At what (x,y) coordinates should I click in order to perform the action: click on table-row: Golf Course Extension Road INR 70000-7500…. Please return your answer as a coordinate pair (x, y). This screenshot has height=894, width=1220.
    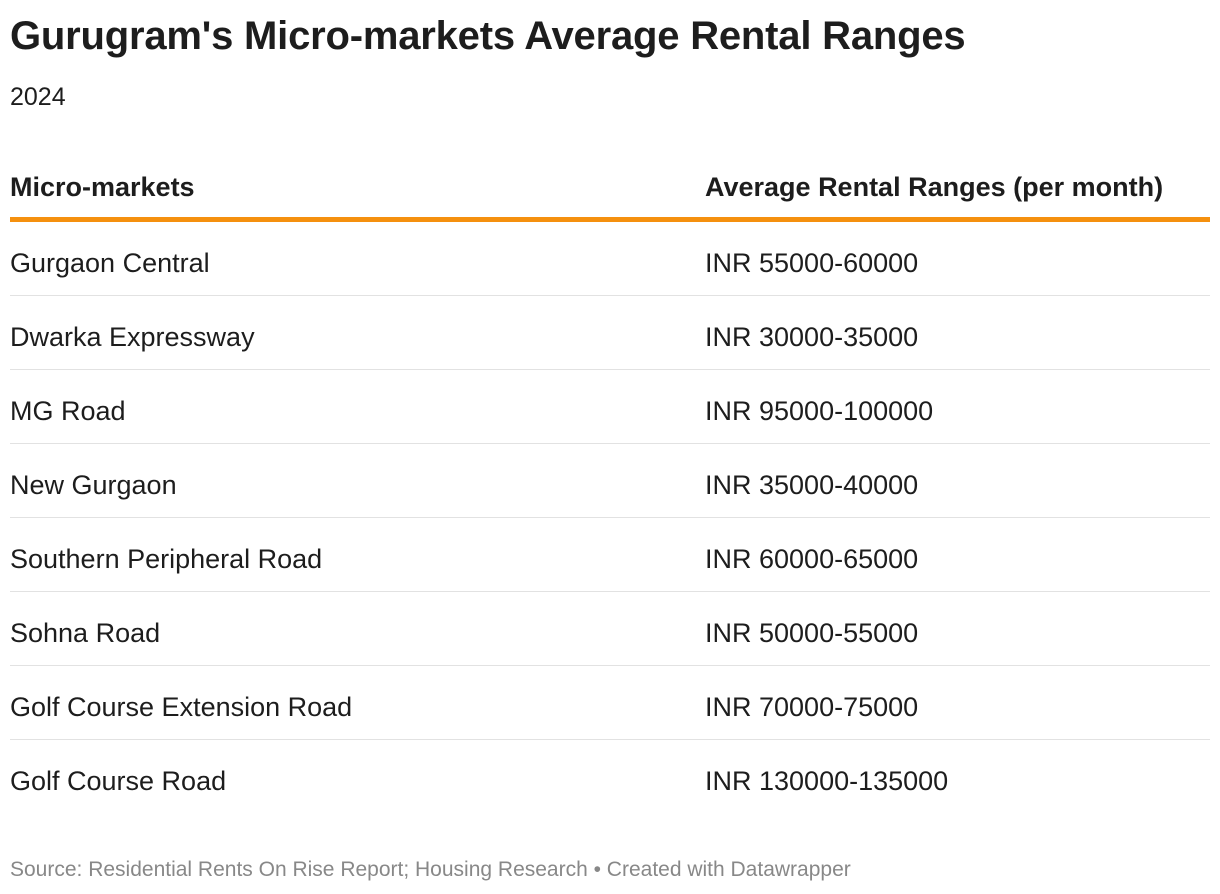
    Looking at the image, I should click on (610, 703).